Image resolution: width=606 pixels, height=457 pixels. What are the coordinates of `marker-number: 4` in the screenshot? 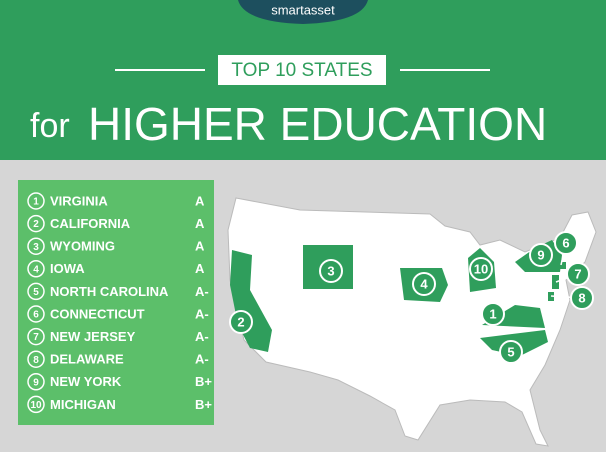 It's located at (424, 283).